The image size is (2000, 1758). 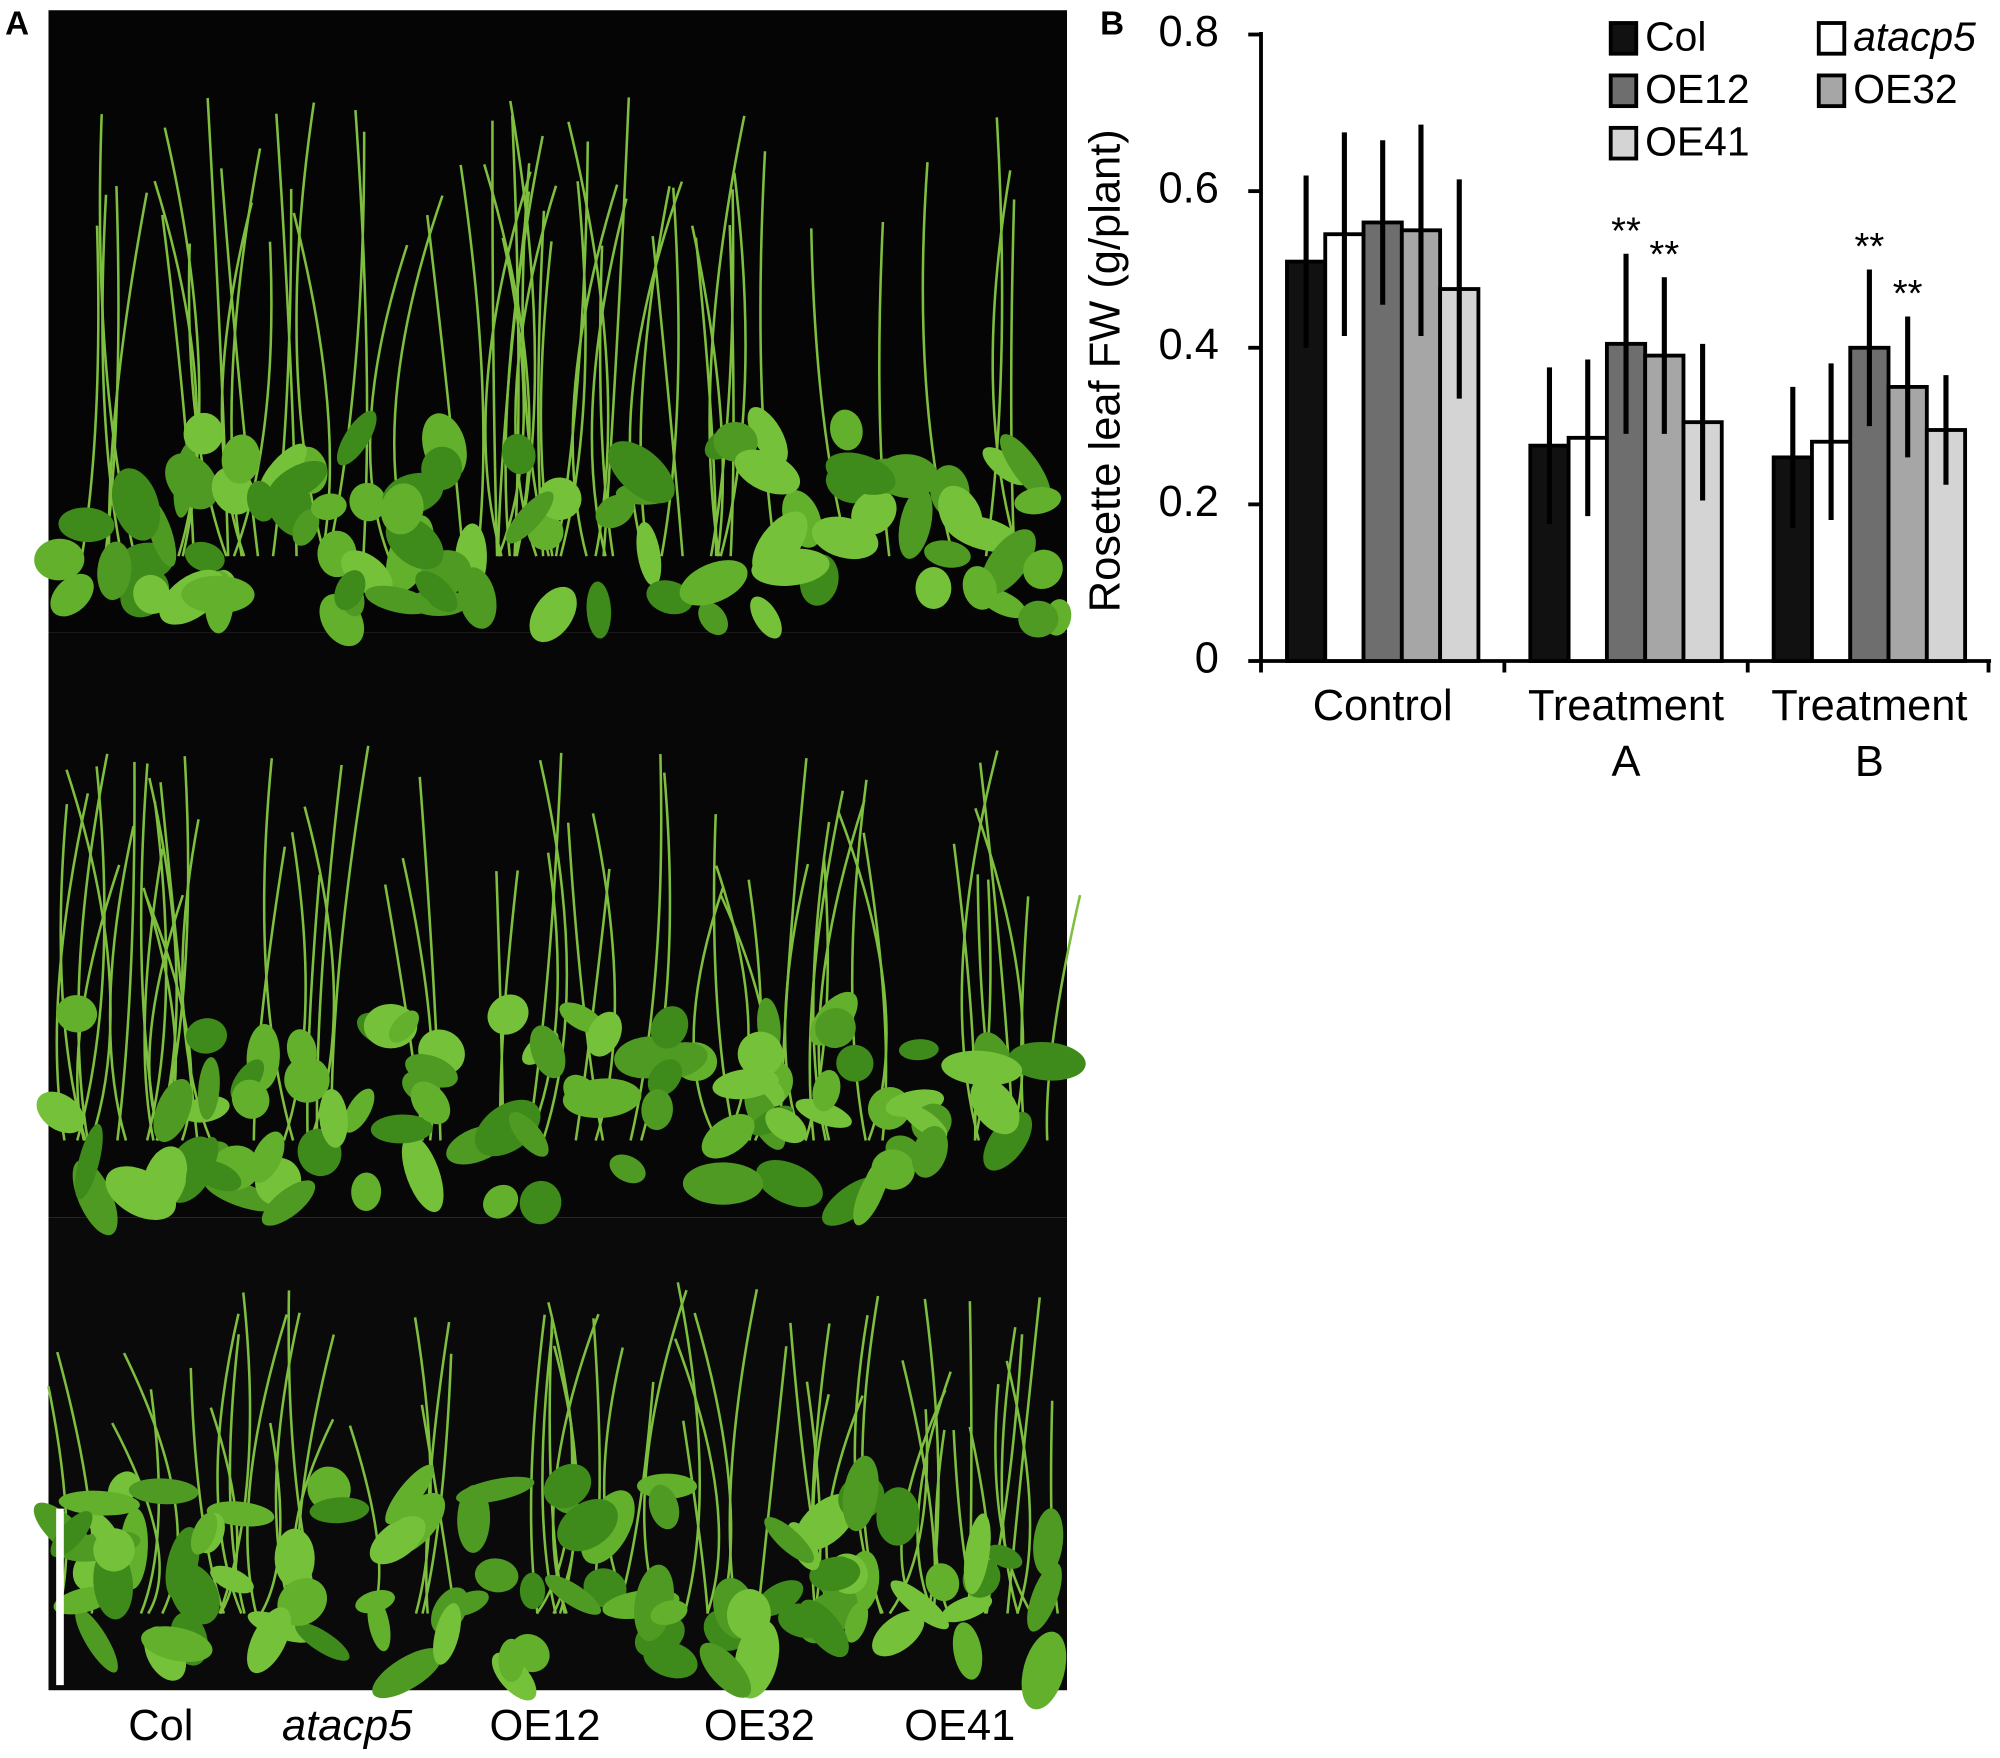 What do you see at coordinates (1626, 733) in the screenshot?
I see `x-category: Treatment A` at bounding box center [1626, 733].